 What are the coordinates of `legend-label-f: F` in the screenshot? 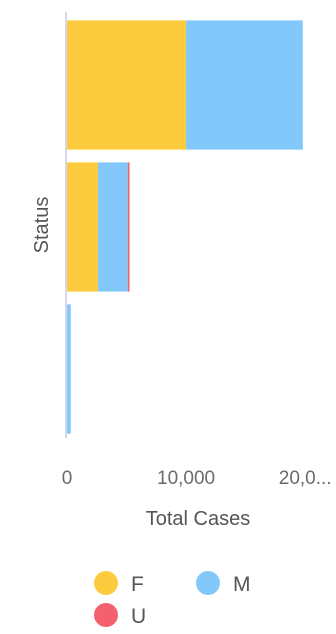 It's located at (137, 584).